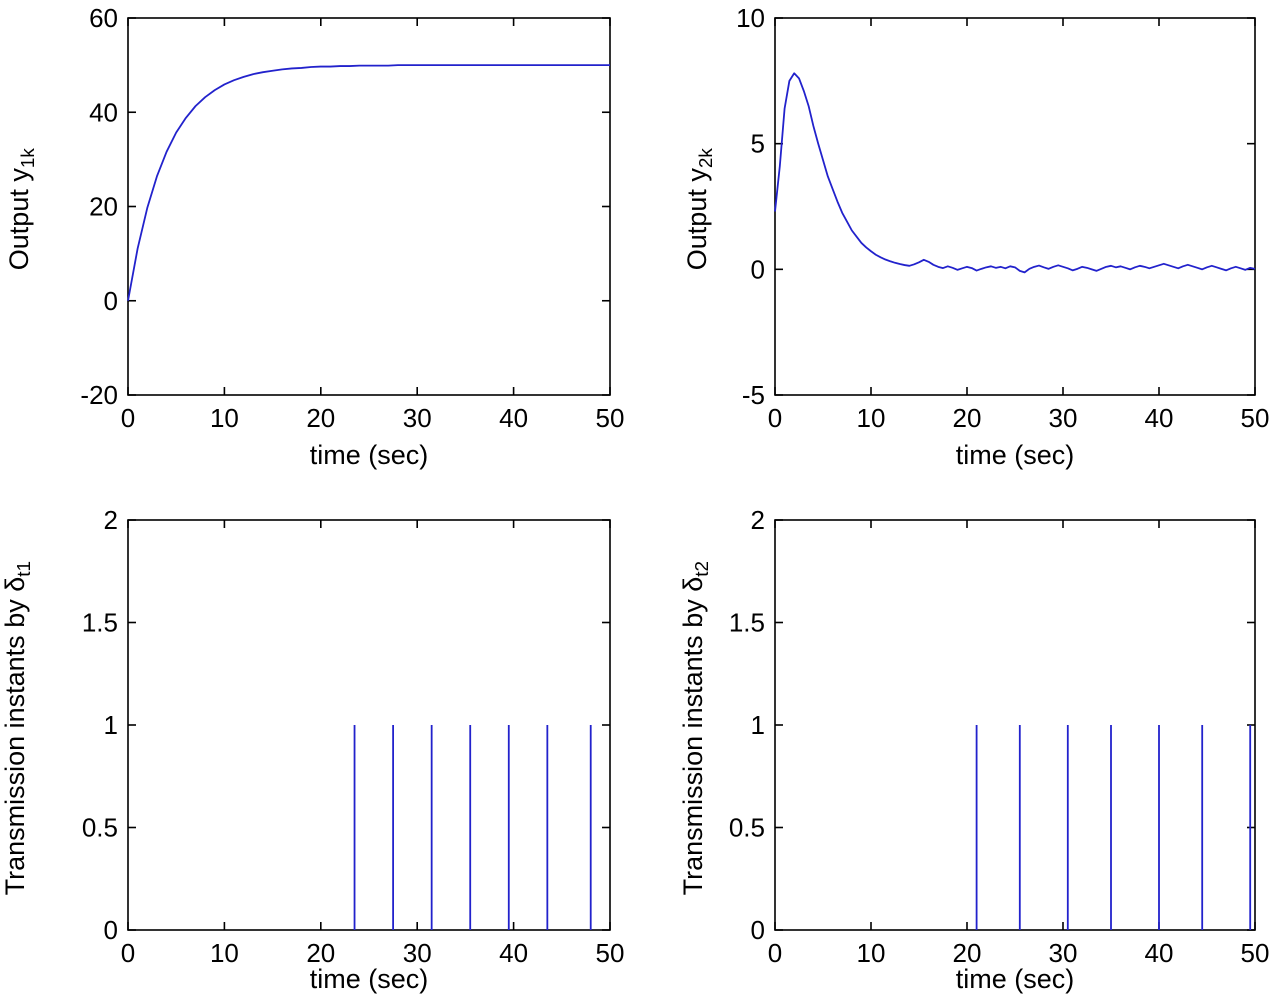 This screenshot has height=1000, width=1274. Describe the element at coordinates (1015, 979) in the screenshot. I see `x-axis-label-bottom-right: time (sec)` at that location.